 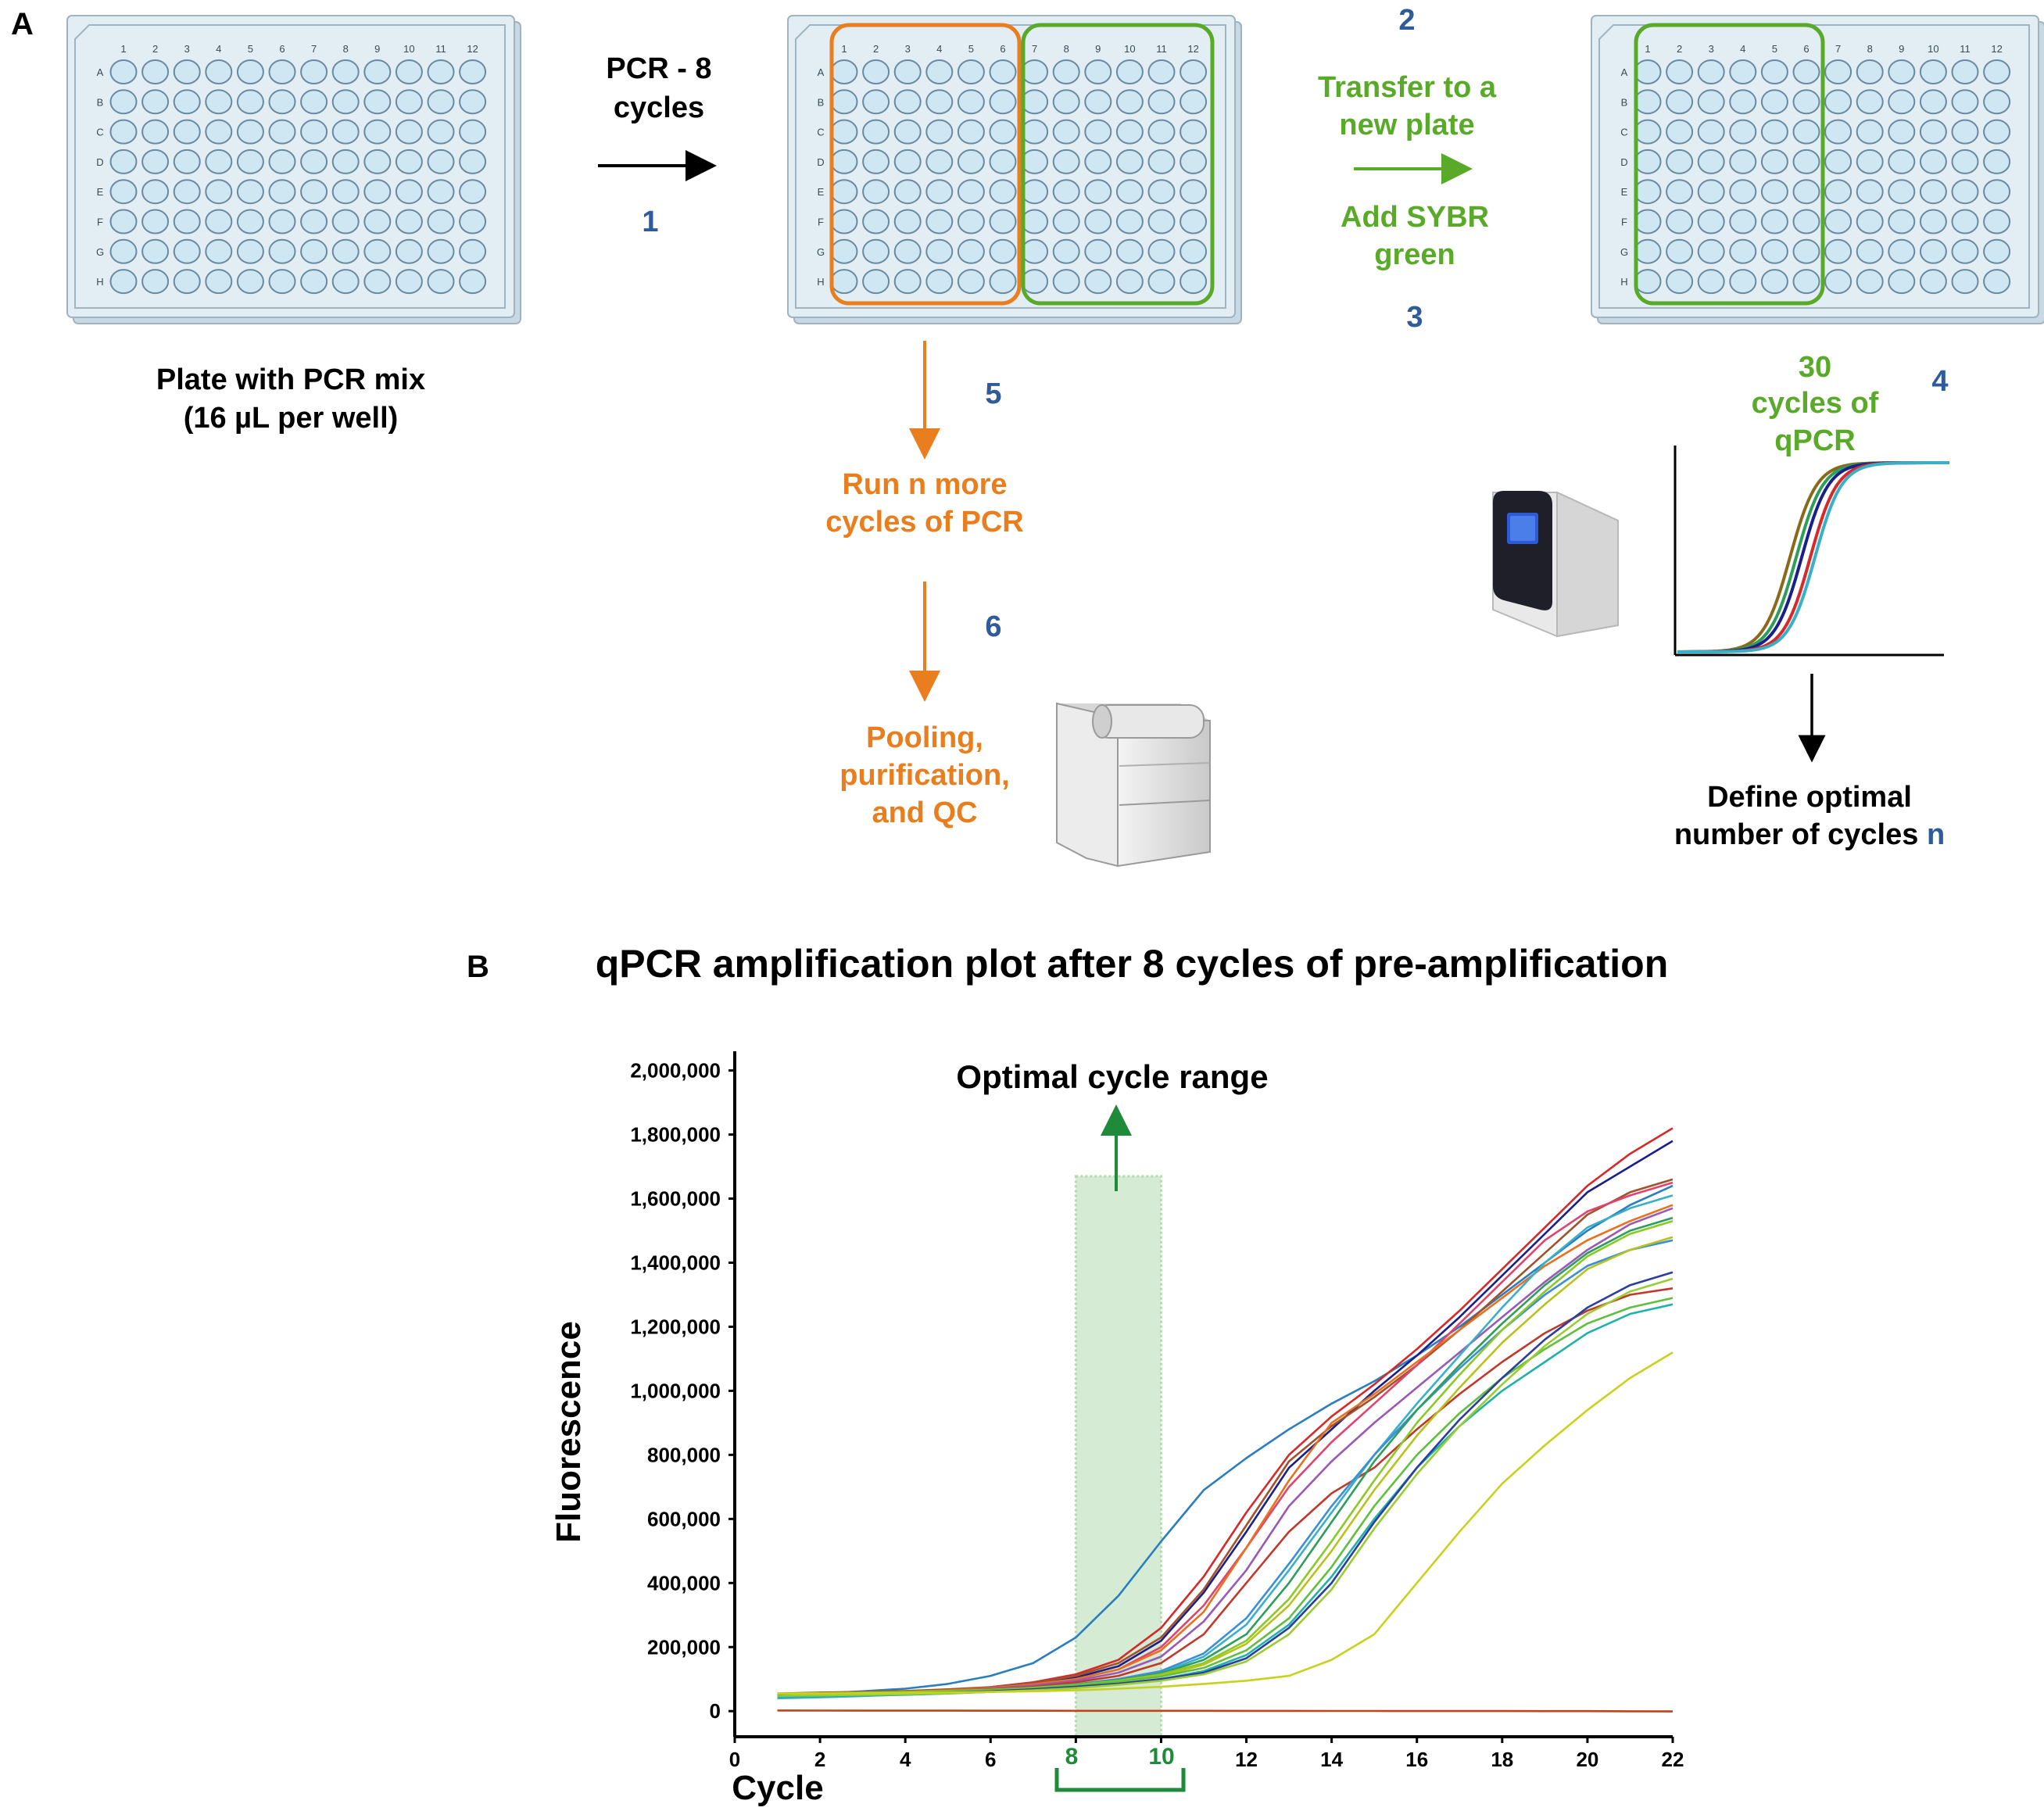 What do you see at coordinates (1806, 49) in the screenshot?
I see `plate-column-label: 6` at bounding box center [1806, 49].